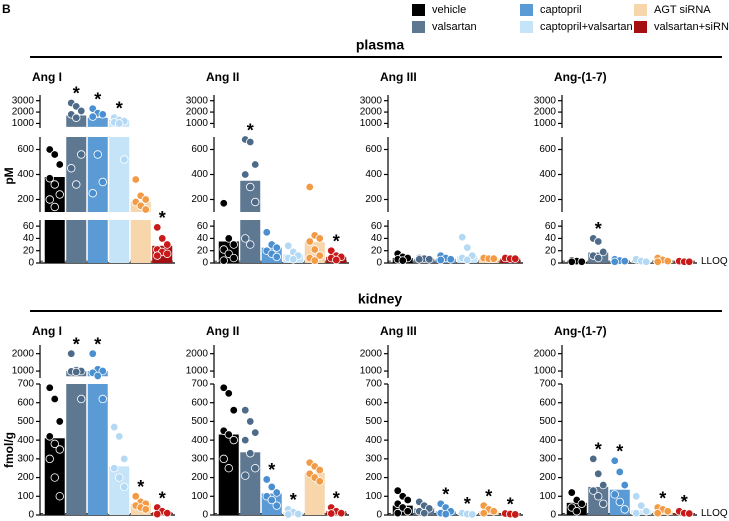  Describe the element at coordinates (6, 9) in the screenshot. I see `panel-label: B` at that location.